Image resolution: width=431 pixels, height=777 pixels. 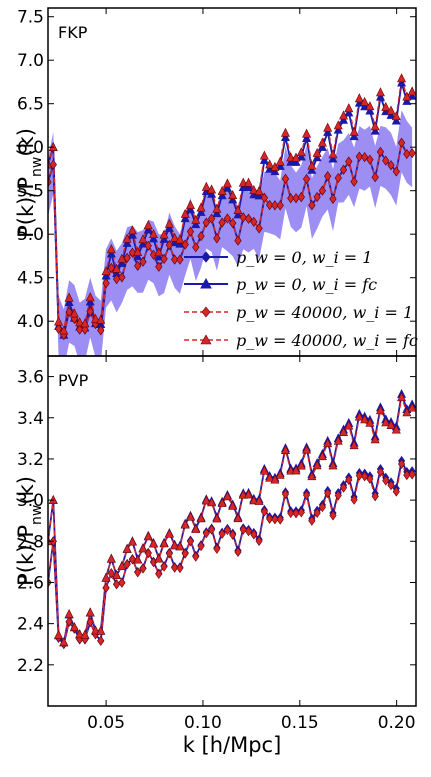 I want to click on x-axis-title: k [h/Mpc], so click(x=232, y=745).